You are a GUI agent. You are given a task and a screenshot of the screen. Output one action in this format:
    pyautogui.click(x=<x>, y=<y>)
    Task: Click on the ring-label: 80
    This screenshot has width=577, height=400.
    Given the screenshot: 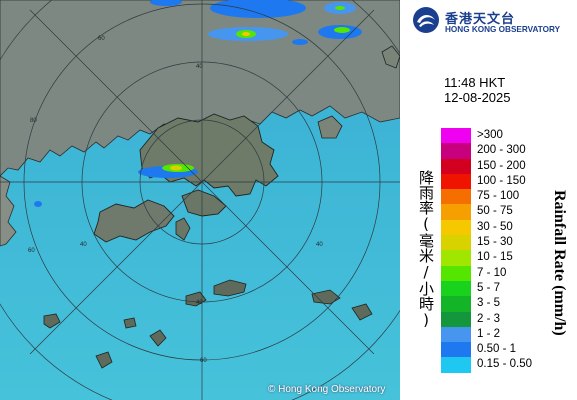 What is the action you would take?
    pyautogui.click(x=33, y=121)
    